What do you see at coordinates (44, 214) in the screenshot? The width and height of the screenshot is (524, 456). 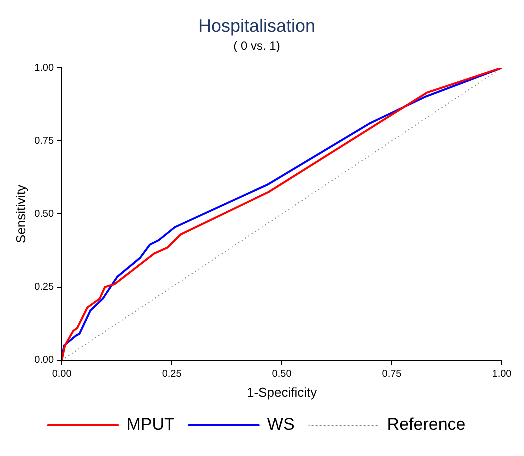 I see `y-tick-label: 0.50` at bounding box center [44, 214].